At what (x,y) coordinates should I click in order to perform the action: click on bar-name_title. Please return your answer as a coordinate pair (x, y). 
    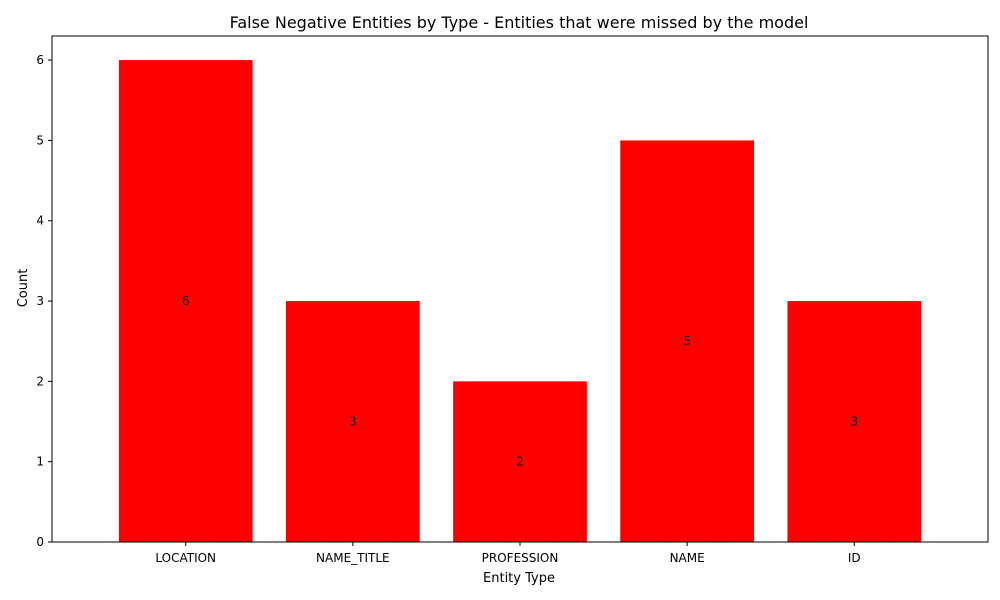
    Looking at the image, I should click on (353, 421).